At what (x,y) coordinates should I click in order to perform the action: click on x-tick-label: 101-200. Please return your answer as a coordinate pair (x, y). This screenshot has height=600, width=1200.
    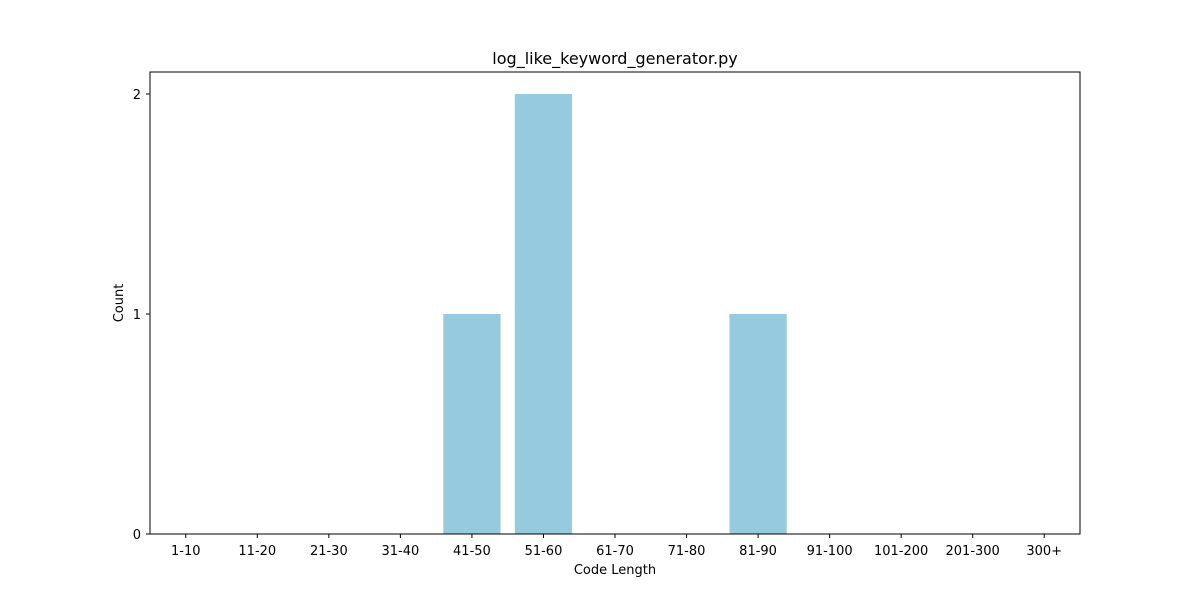
    Looking at the image, I should click on (901, 551).